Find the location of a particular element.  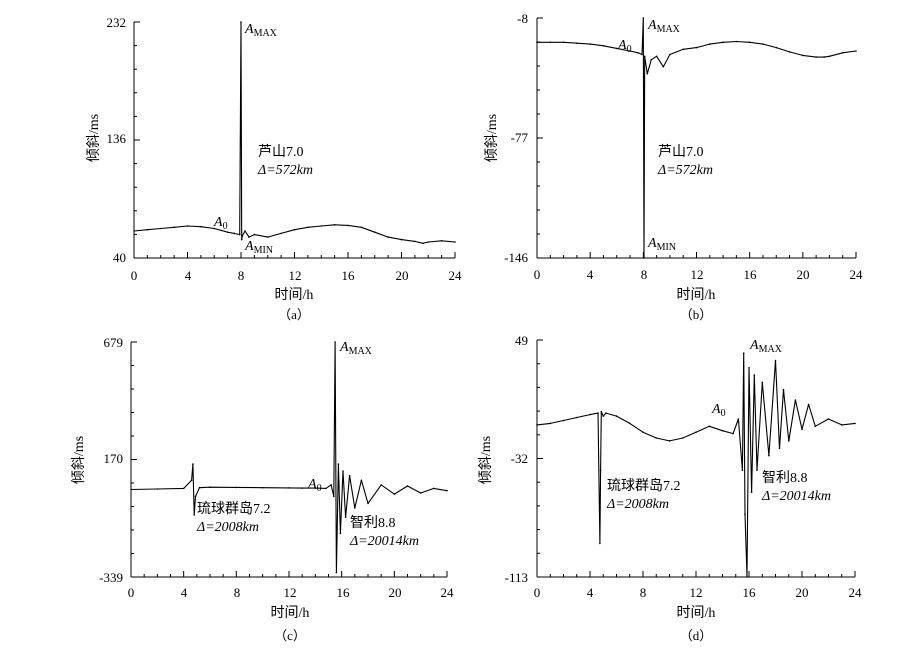

panel-b-xtick: 16 is located at coordinates (751, 274).